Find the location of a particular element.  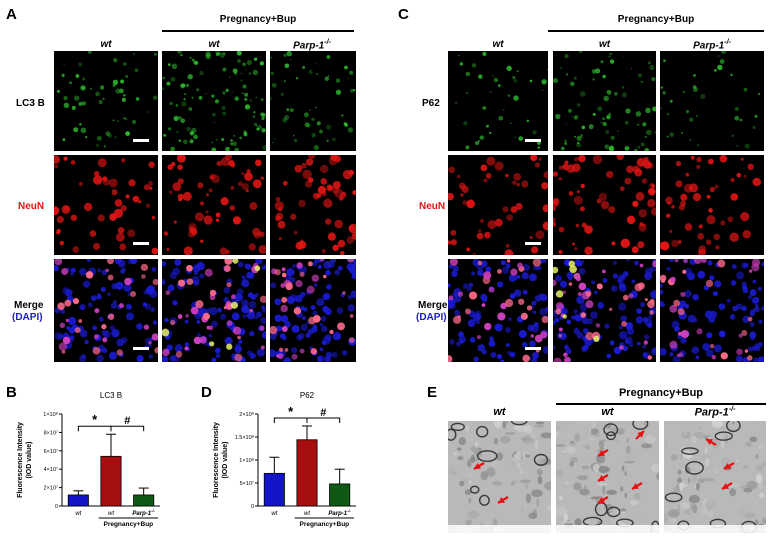

red-arrow-icon is located at coordinates (711, 442).